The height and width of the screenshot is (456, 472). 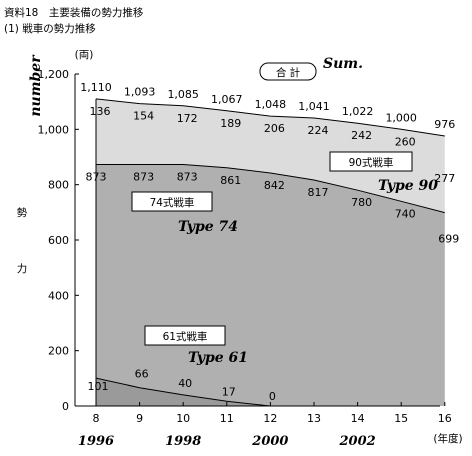 I want to click on y-tick-label: 600, so click(x=58, y=240).